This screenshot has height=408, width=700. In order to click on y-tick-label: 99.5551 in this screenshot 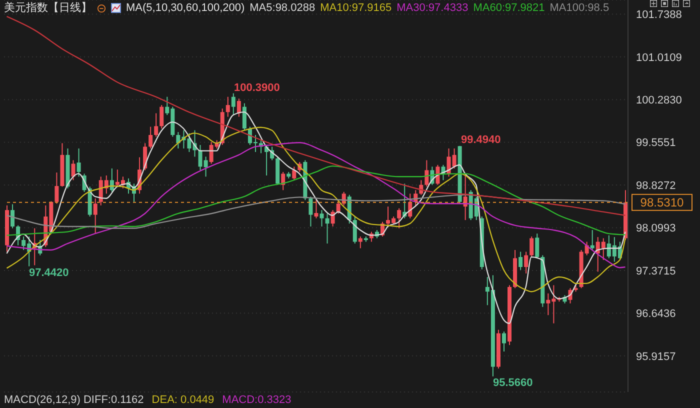, I will do `click(656, 143)`.